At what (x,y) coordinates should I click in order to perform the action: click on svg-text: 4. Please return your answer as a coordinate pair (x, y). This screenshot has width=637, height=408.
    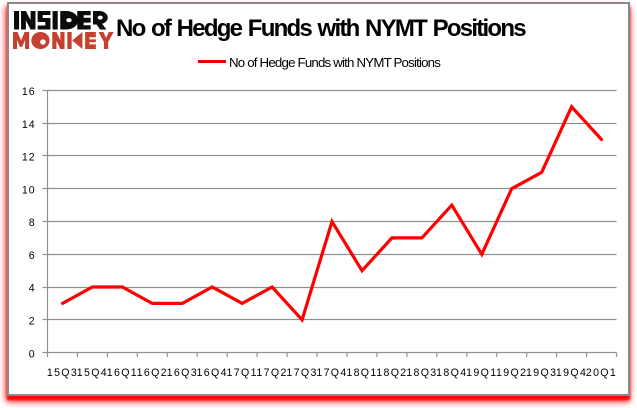
    Looking at the image, I should click on (32, 289).